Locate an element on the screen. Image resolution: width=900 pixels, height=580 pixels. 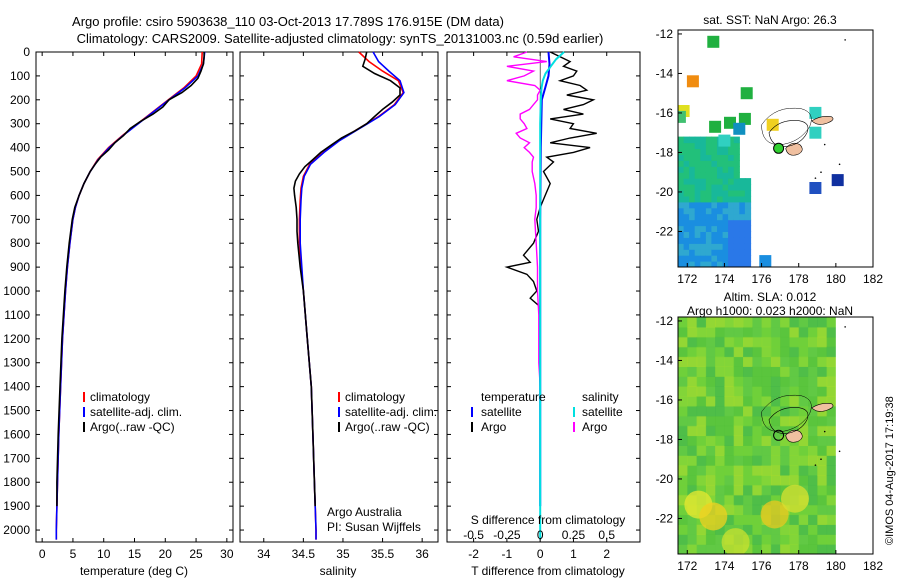
map-x-tick-label: 174 is located at coordinates (724, 566).